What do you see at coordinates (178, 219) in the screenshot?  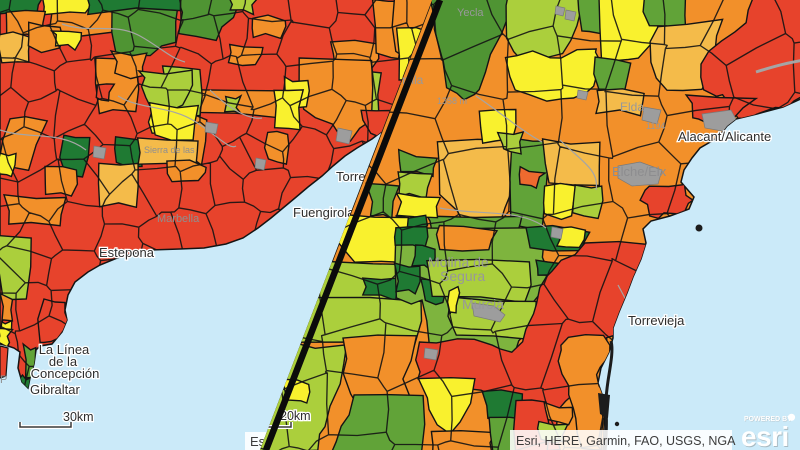 I see `svg-text: Marbella` at bounding box center [178, 219].